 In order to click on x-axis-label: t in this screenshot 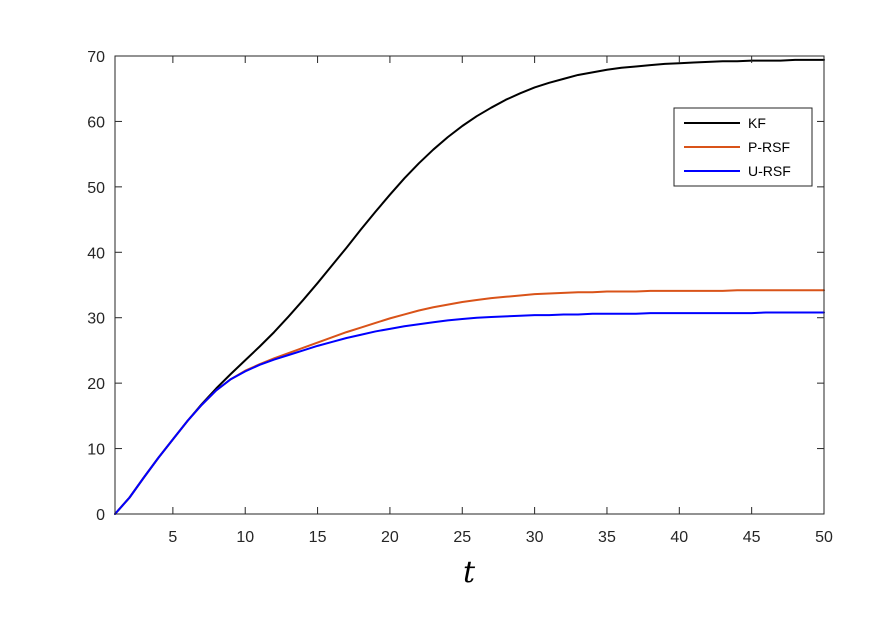, I will do `click(469, 572)`.